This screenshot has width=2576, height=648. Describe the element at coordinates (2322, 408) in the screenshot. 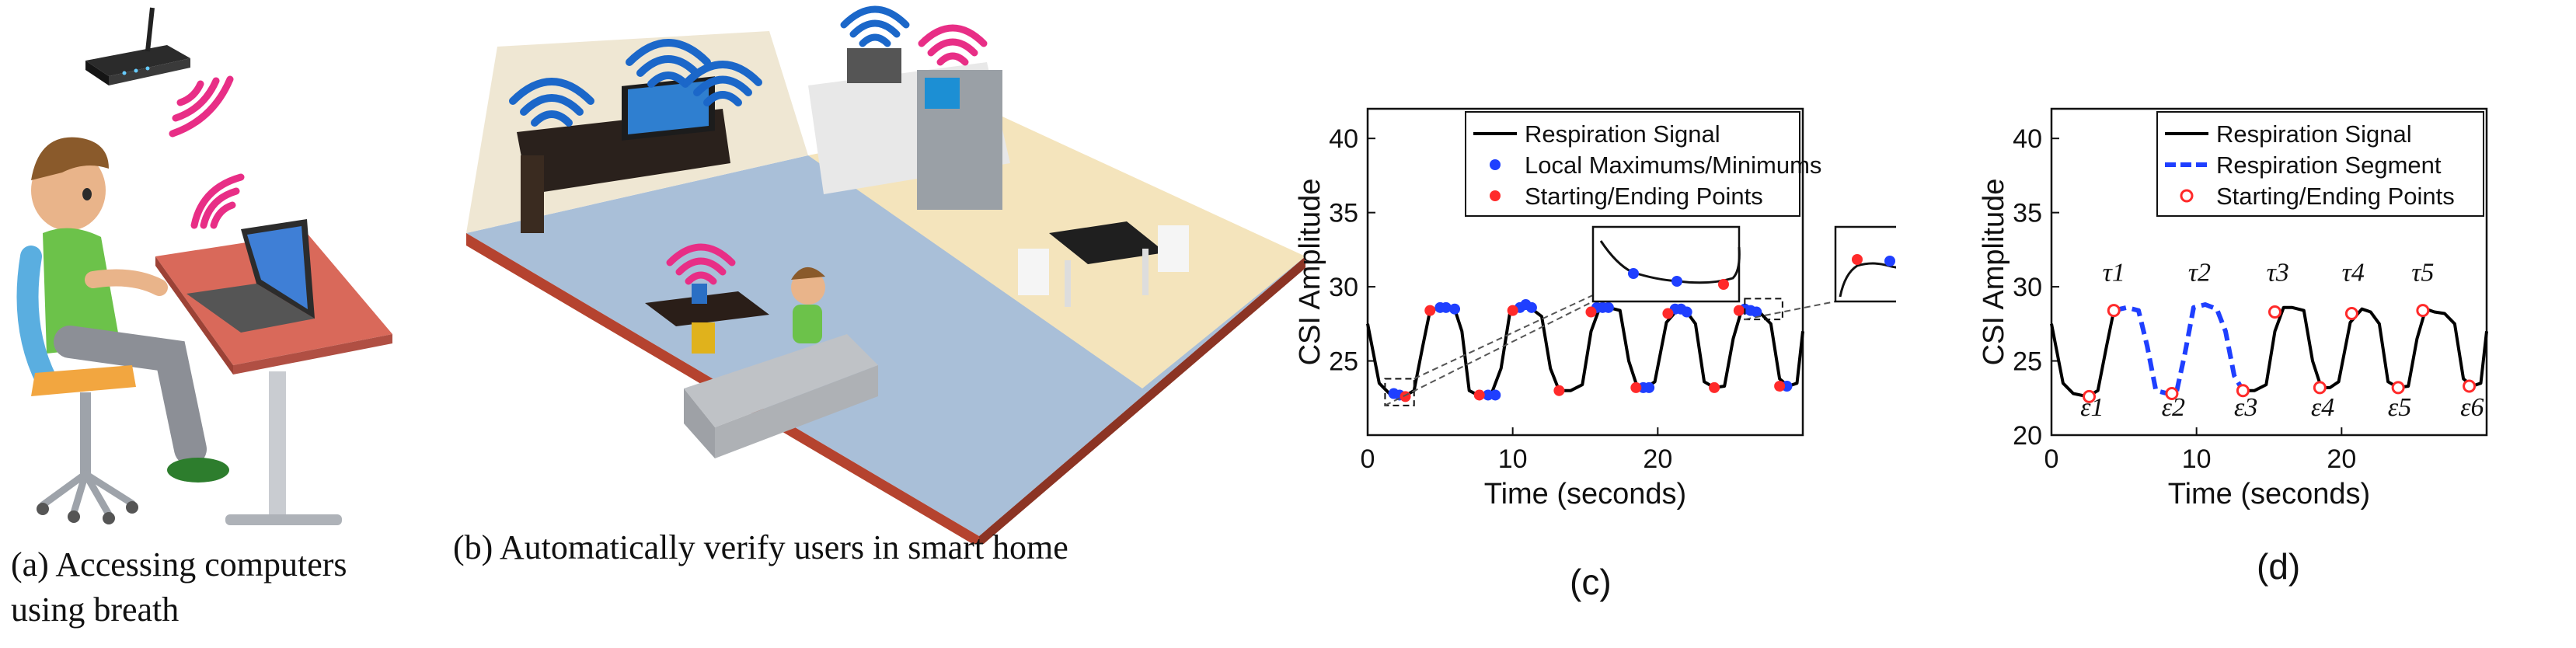

I see `chart-1-annotation: ε4` at that location.